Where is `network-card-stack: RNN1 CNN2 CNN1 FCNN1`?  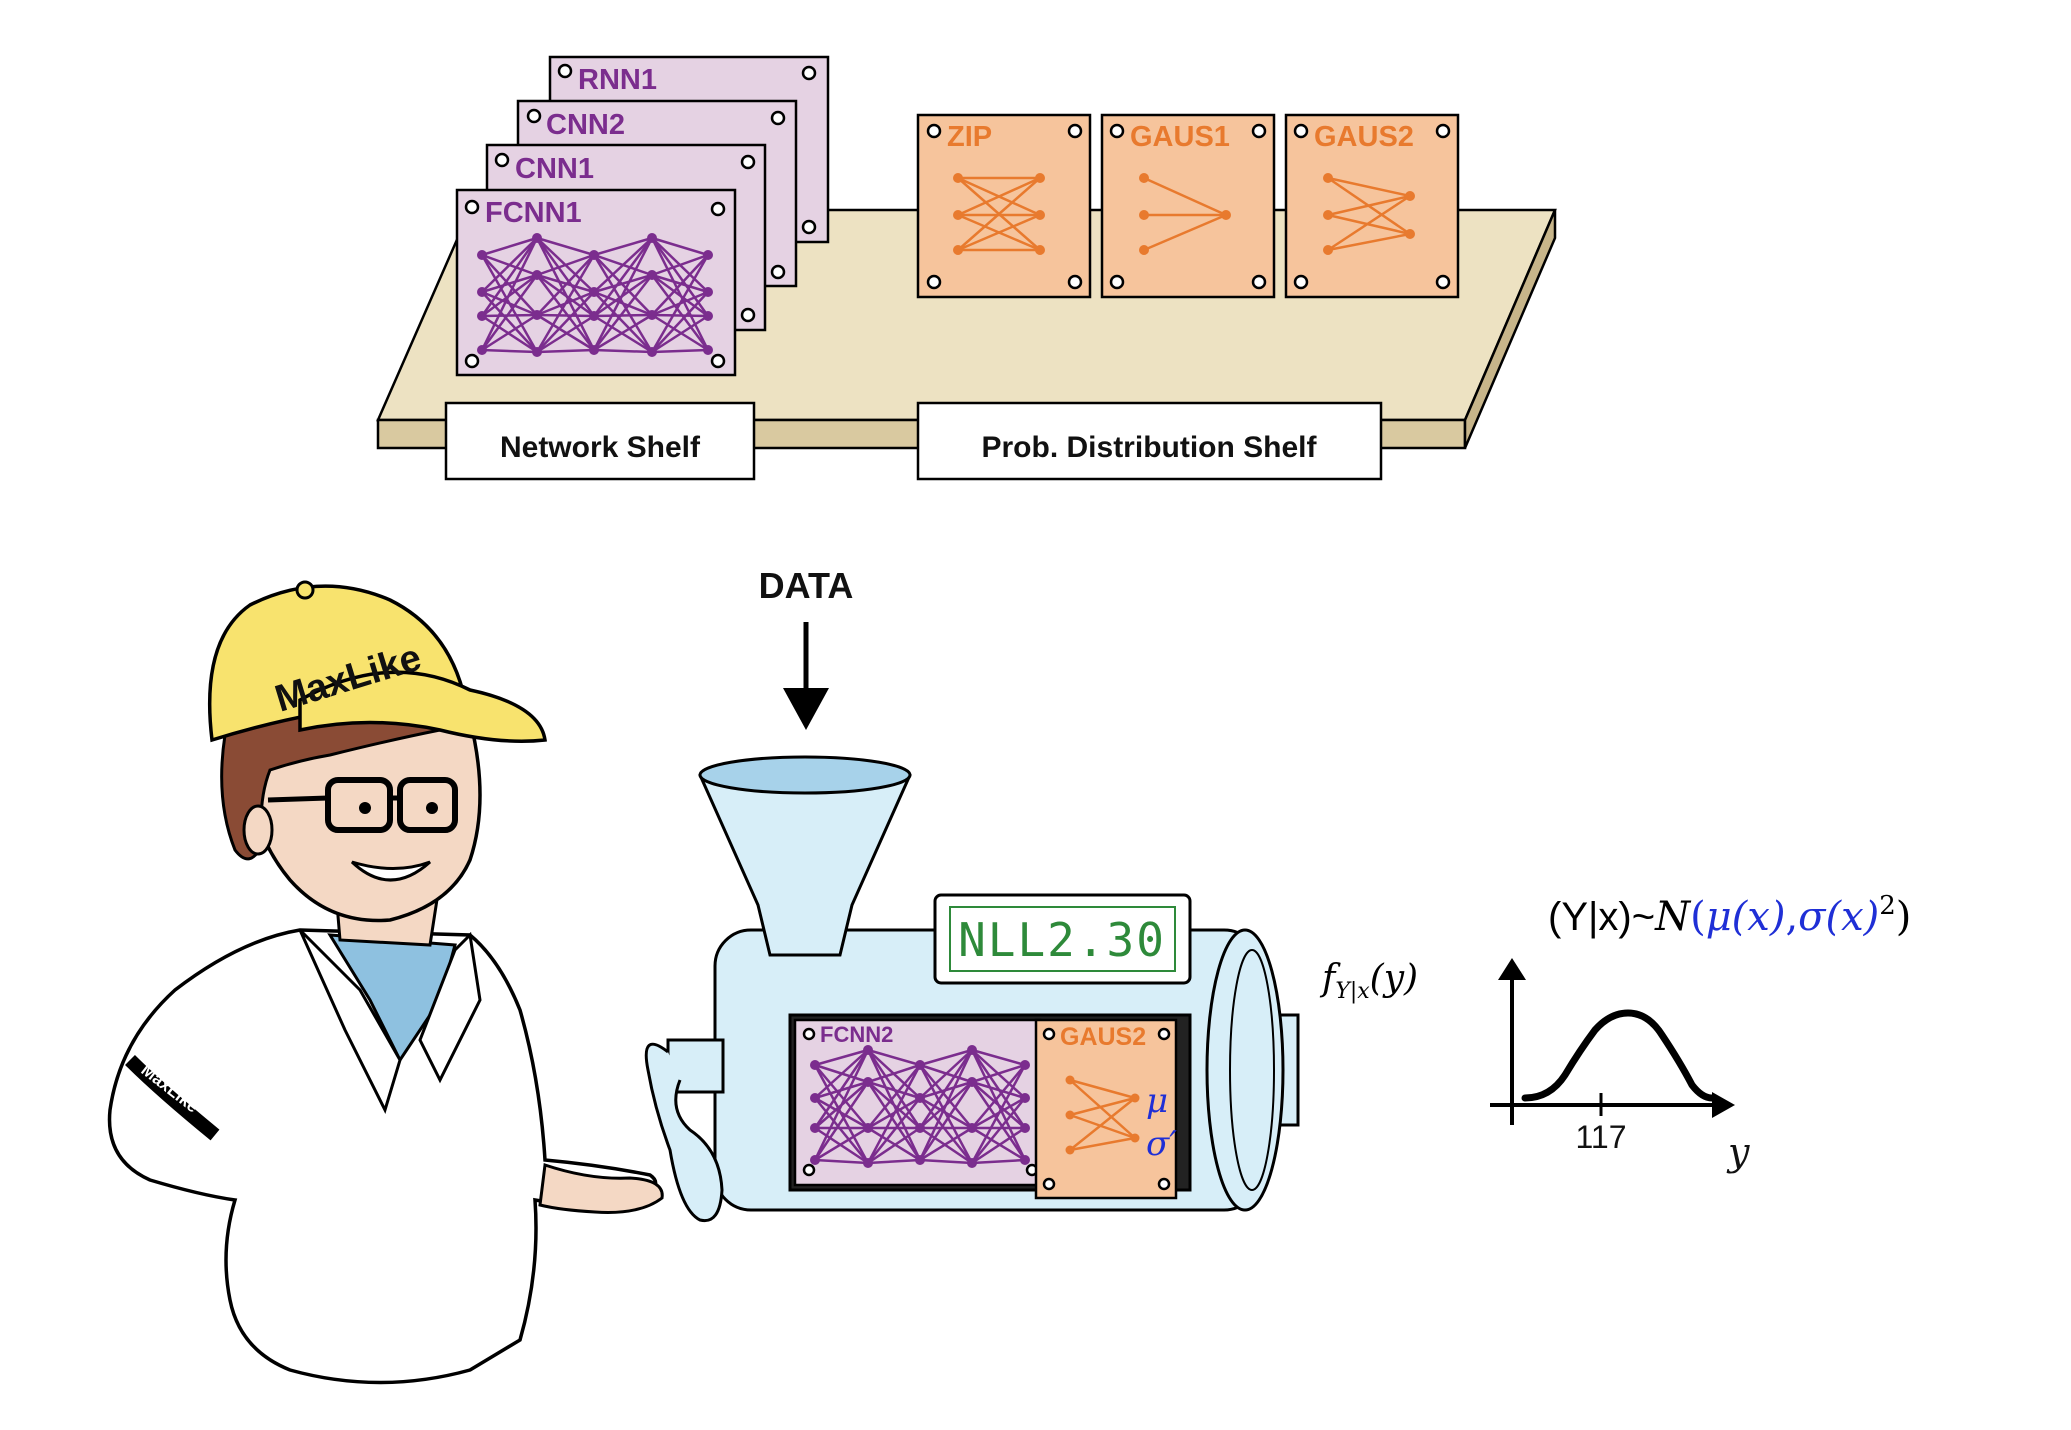 network-card-stack: RNN1 CNN2 CNN1 FCNN1 is located at coordinates (642, 216).